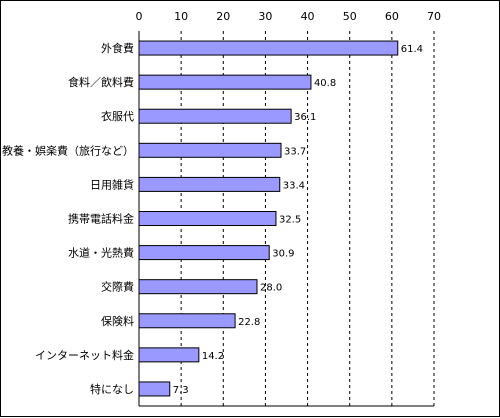  What do you see at coordinates (295, 151) in the screenshot?
I see `value-label: 33.7` at bounding box center [295, 151].